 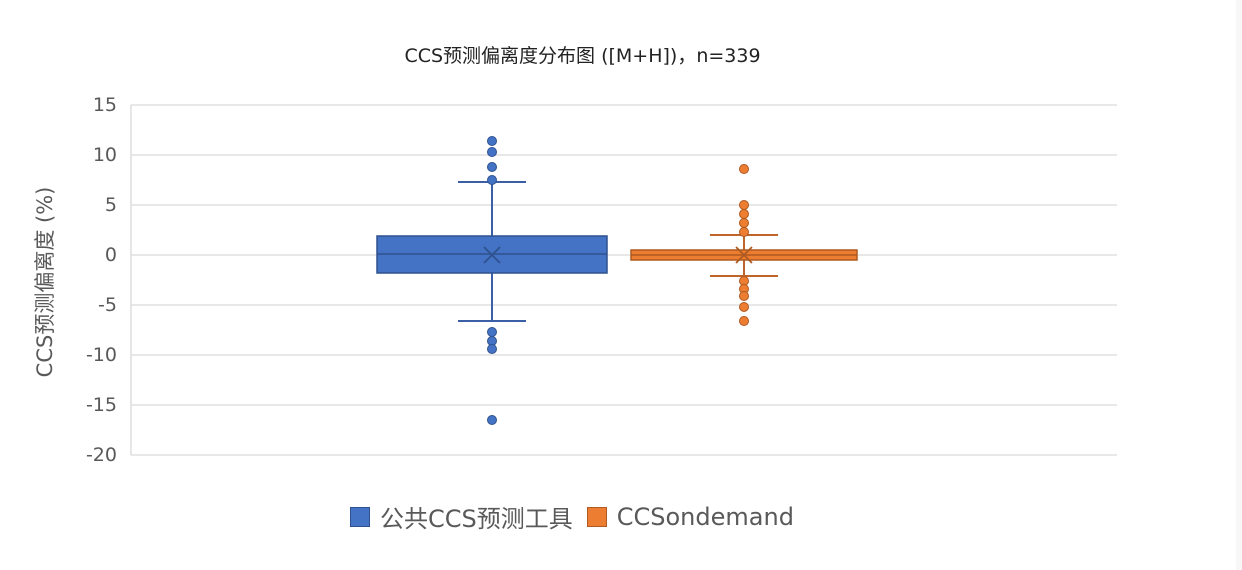 I want to click on y-tick-label: -10, so click(x=101, y=355).